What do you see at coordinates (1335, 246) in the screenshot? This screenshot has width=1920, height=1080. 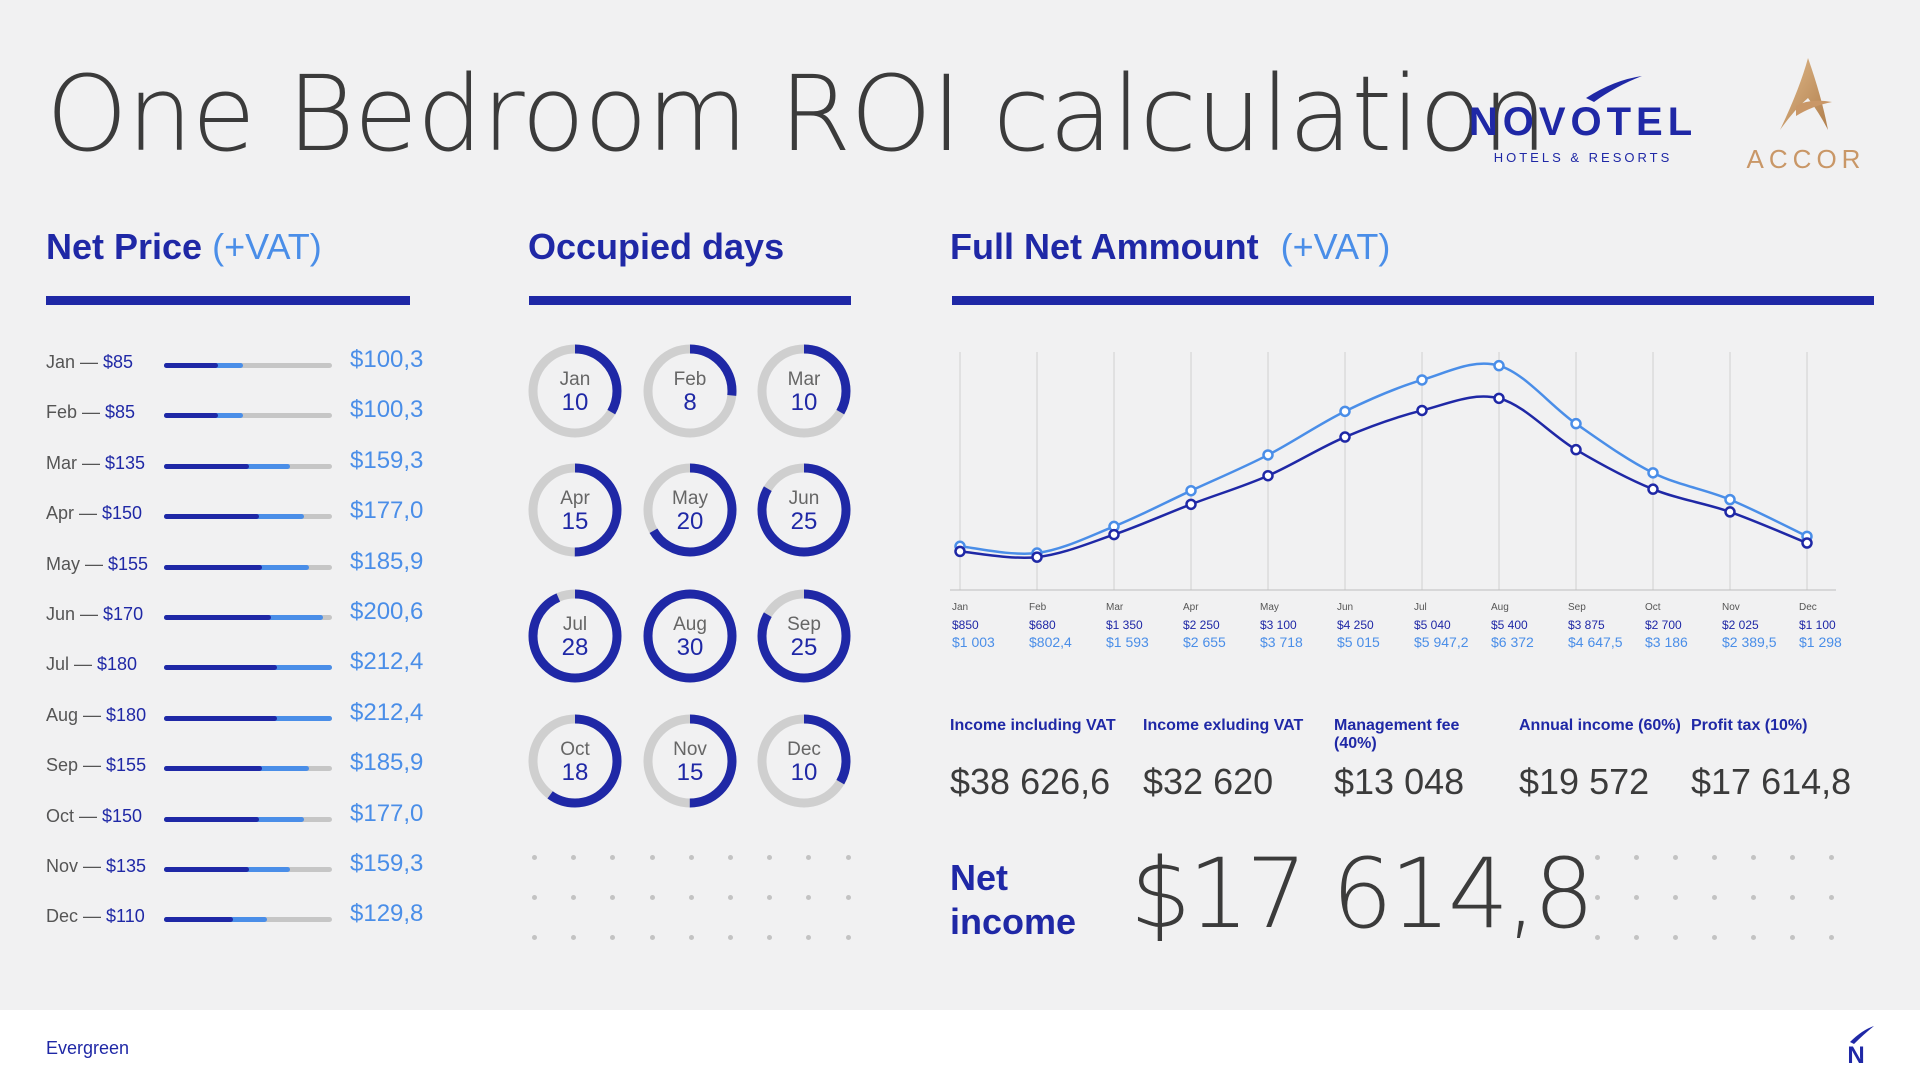 I see `full-net-vat-note: (+VAT)` at bounding box center [1335, 246].